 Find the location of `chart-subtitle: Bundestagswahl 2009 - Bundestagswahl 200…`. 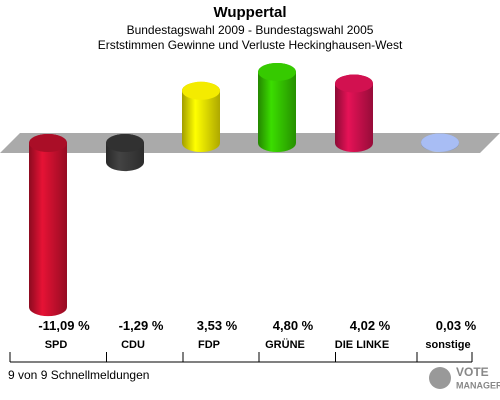

chart-subtitle: Bundestagswahl 2009 - Bundestagswahl 200… is located at coordinates (250, 30).